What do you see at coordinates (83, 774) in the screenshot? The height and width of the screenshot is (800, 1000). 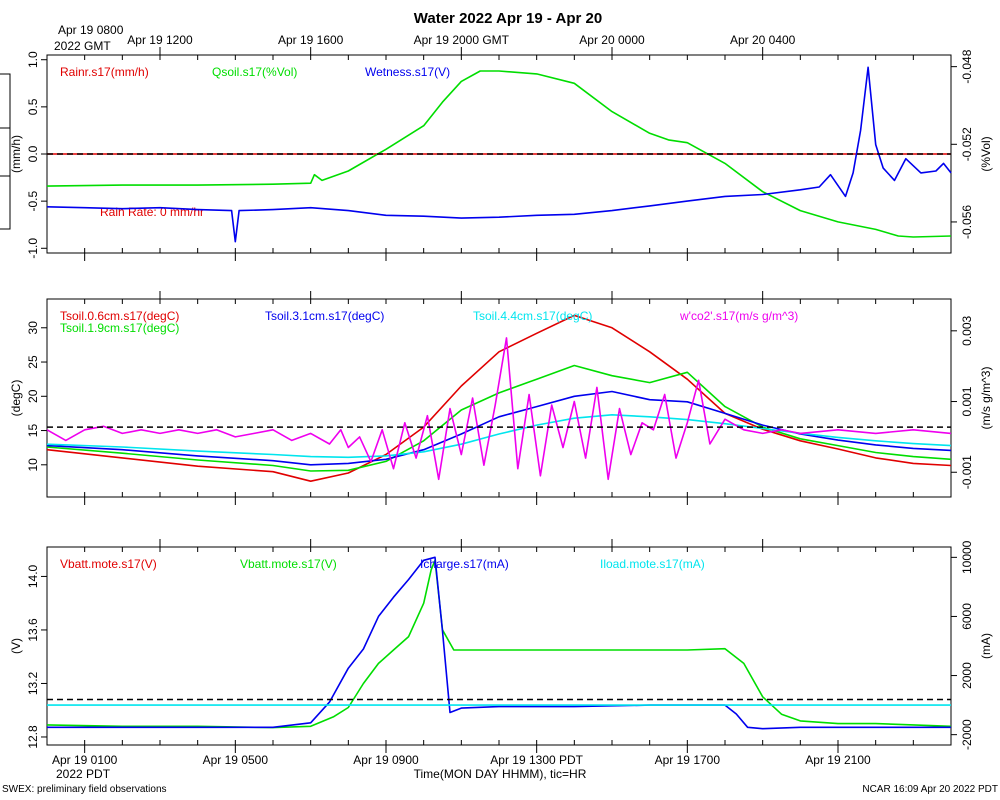 I see `bottom-corner-label: 2022 PDT` at bounding box center [83, 774].